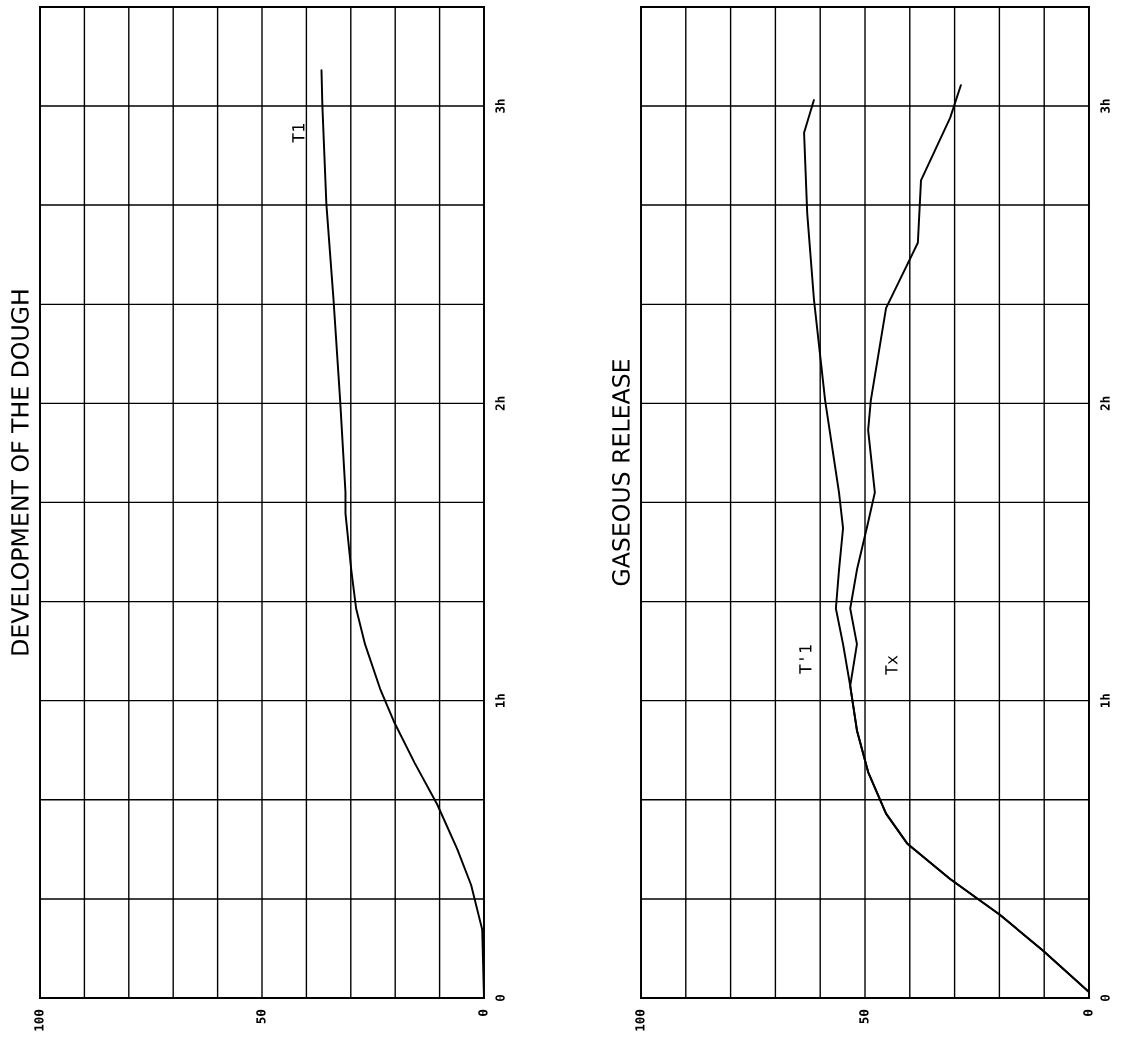 This screenshot has height=1055, width=1136. What do you see at coordinates (19, 472) in the screenshot?
I see `text: DEVELOPMENT OF THE DOUGH` at bounding box center [19, 472].